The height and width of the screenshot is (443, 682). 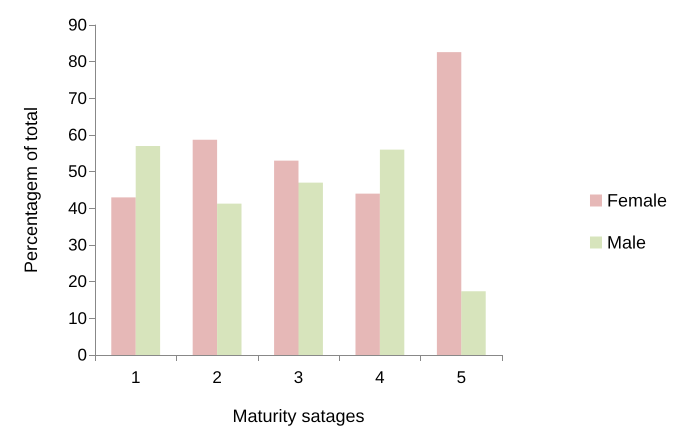 What do you see at coordinates (77, 245) in the screenshot?
I see `y-tick-label: 30` at bounding box center [77, 245].